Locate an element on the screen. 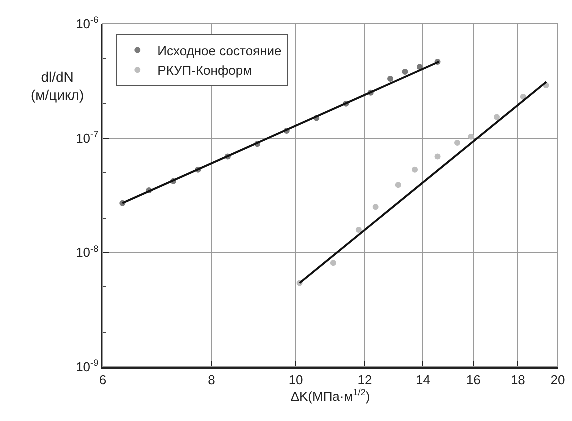 The width and height of the screenshot is (572, 421). x-tick-label: 18 is located at coordinates (518, 380).